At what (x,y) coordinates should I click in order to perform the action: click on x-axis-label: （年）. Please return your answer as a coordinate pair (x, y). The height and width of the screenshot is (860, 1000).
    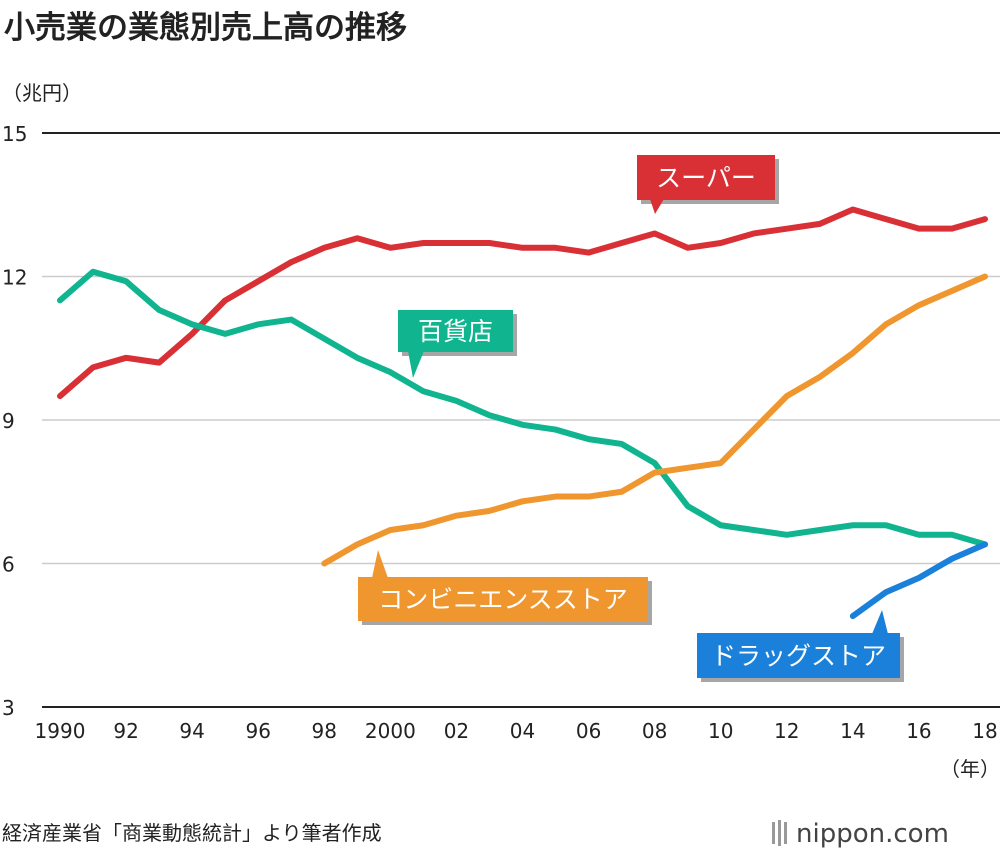
    Looking at the image, I should click on (970, 769).